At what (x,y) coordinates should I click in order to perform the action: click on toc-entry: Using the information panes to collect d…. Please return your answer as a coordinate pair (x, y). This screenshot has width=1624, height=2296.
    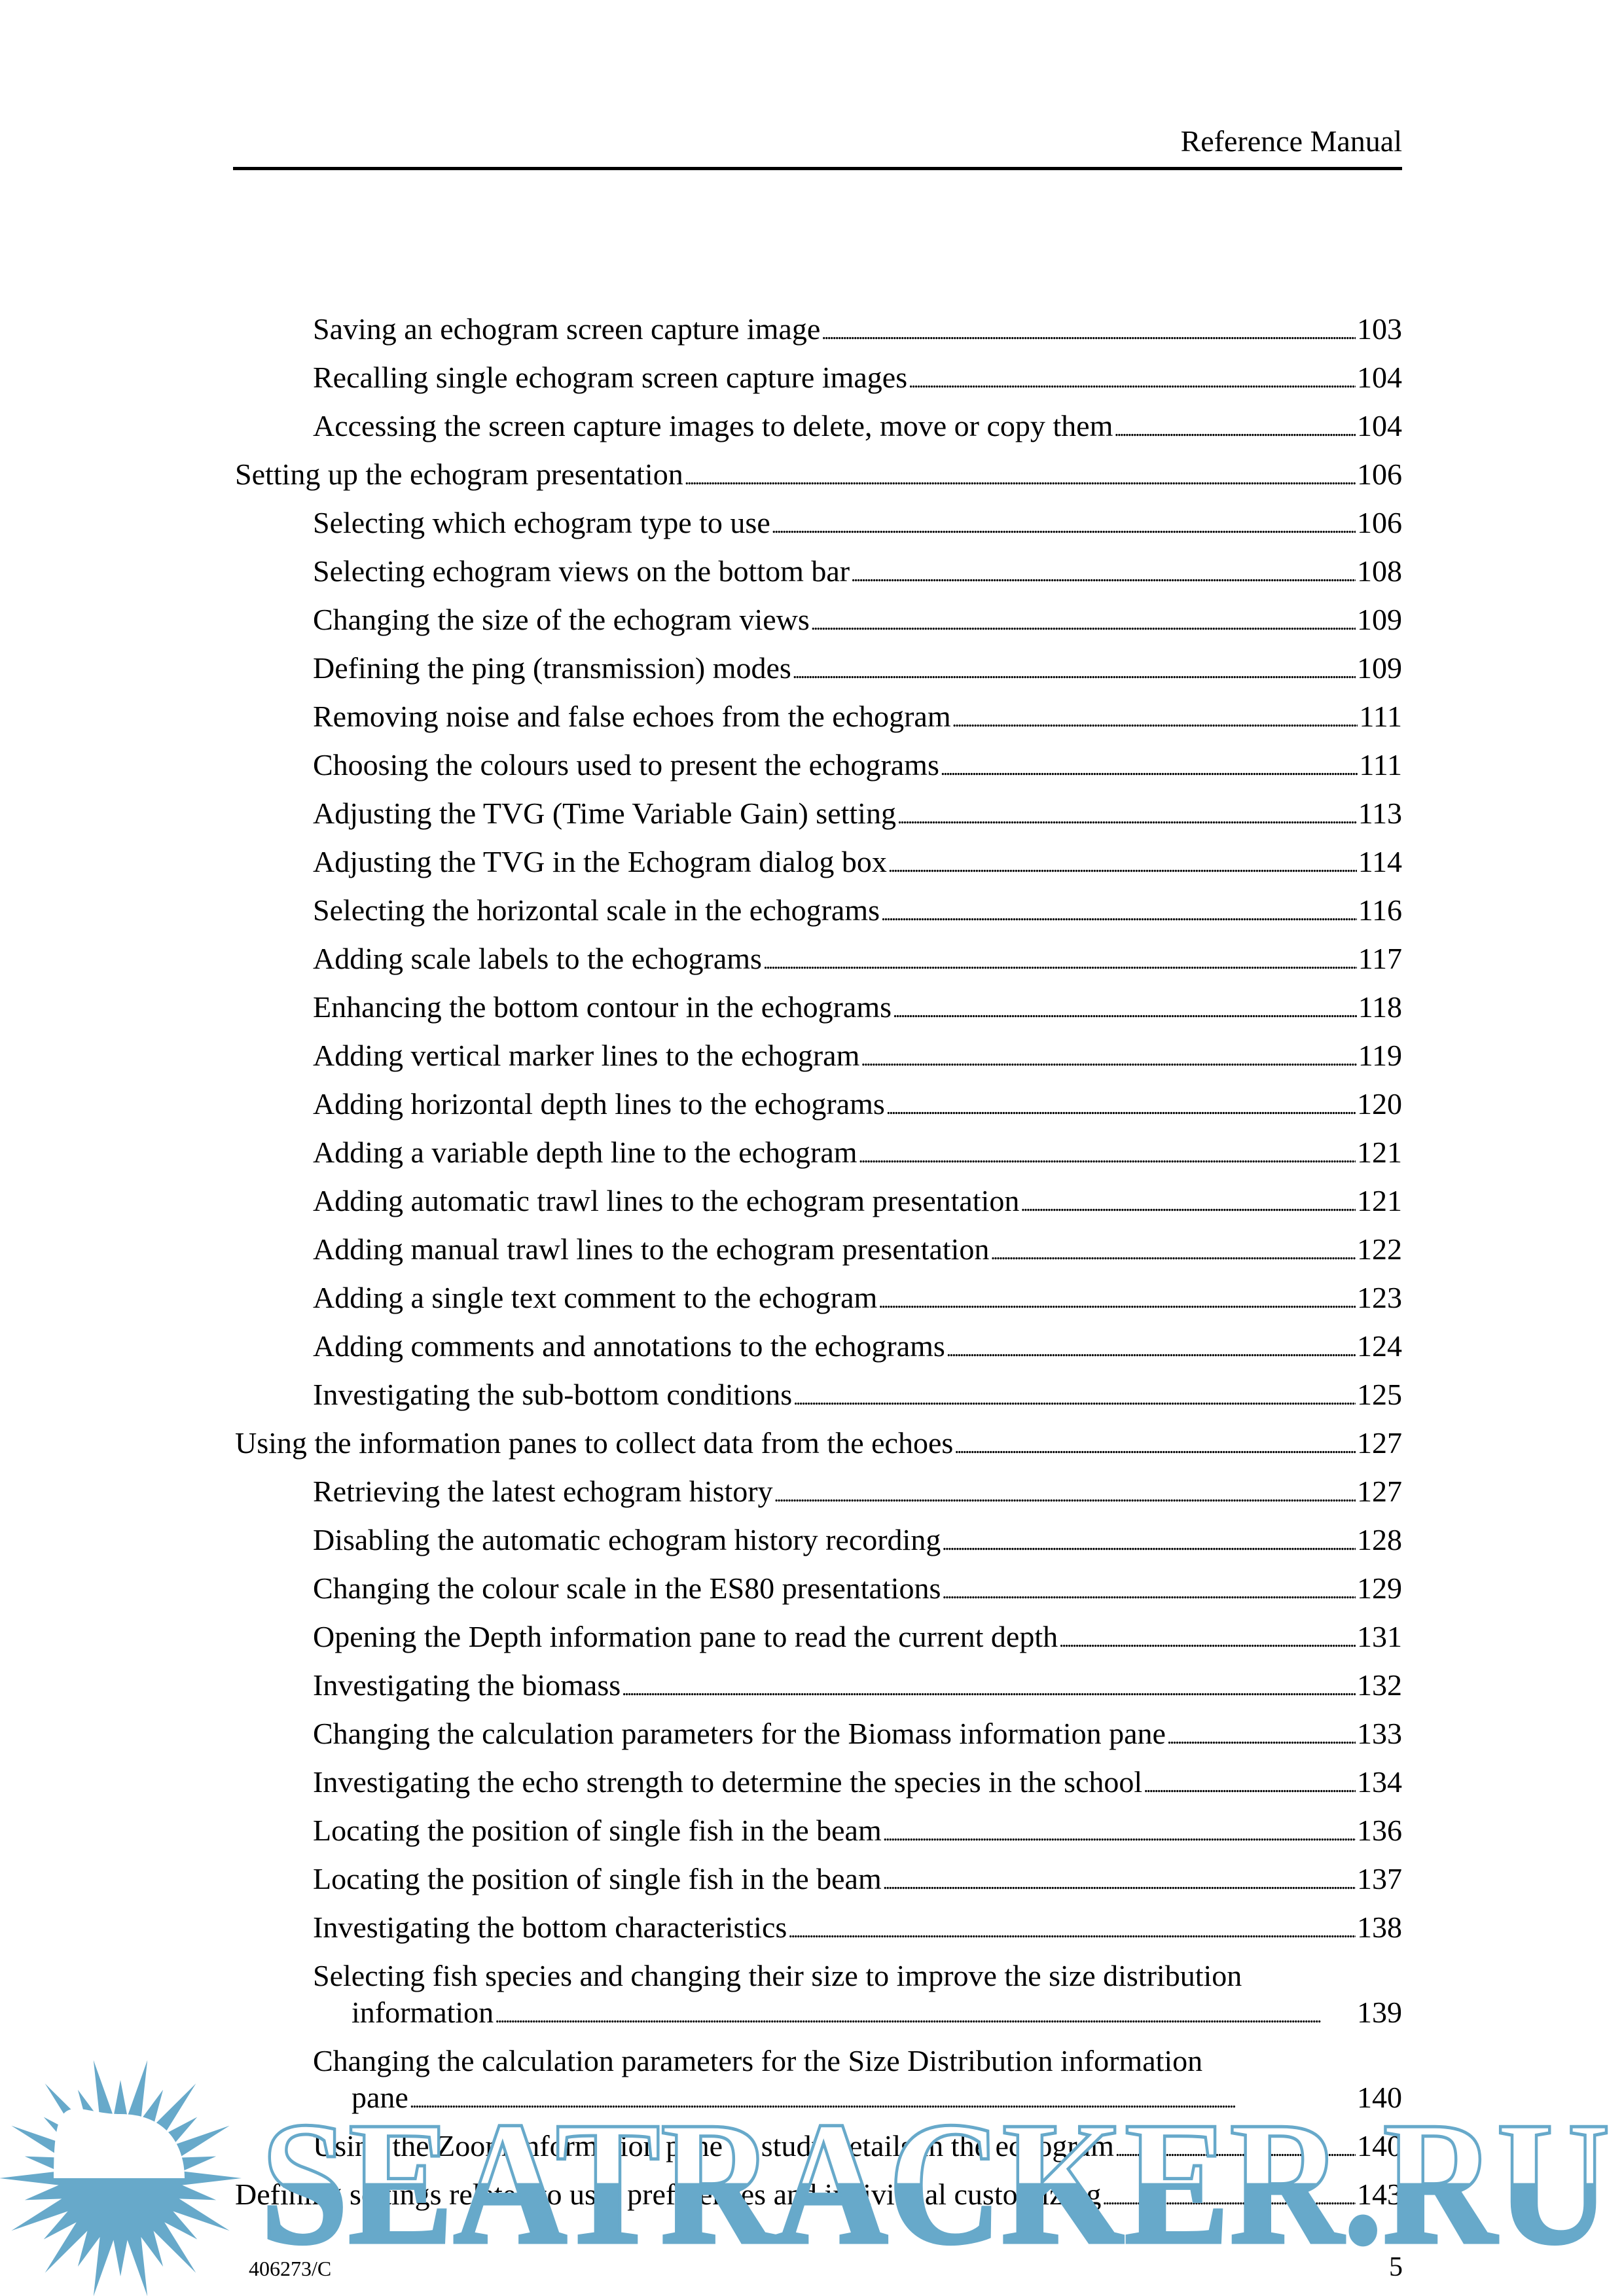
    Looking at the image, I should click on (818, 1449).